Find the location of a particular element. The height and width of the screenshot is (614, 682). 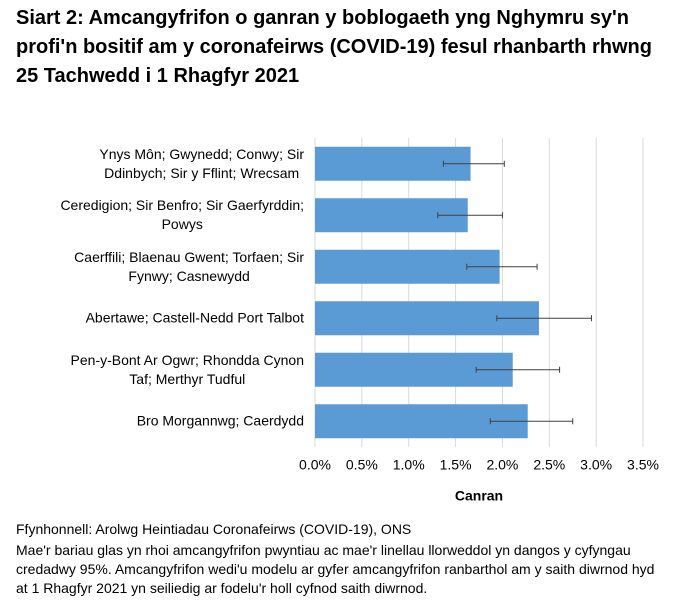

x-axis-title: Canran is located at coordinates (479, 496).